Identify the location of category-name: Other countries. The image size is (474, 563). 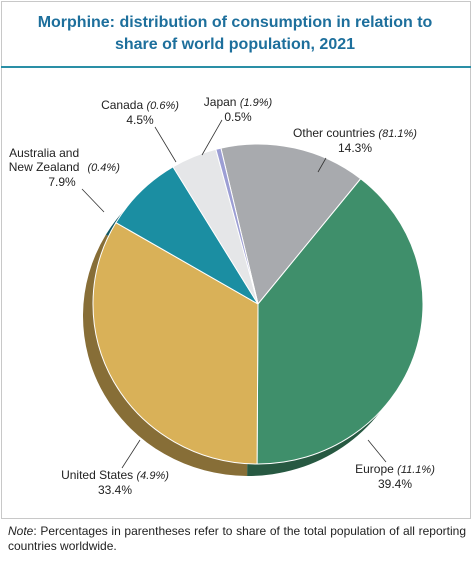
(334, 133).